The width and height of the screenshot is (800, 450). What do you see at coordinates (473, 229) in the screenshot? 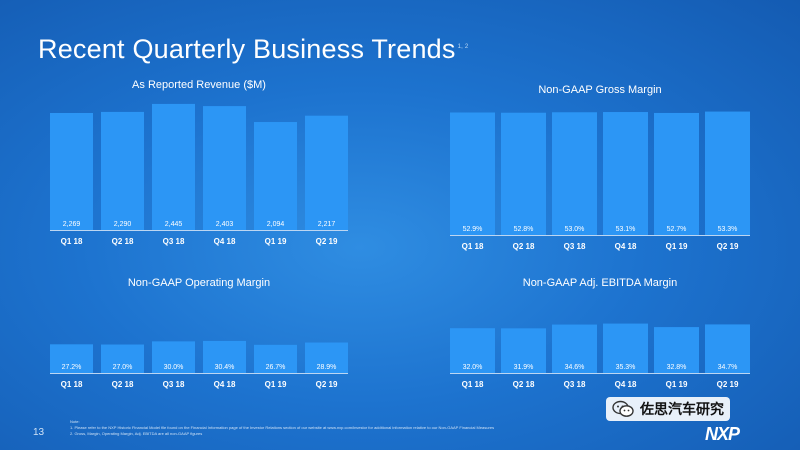
I see `data-label: 52.9%` at bounding box center [473, 229].